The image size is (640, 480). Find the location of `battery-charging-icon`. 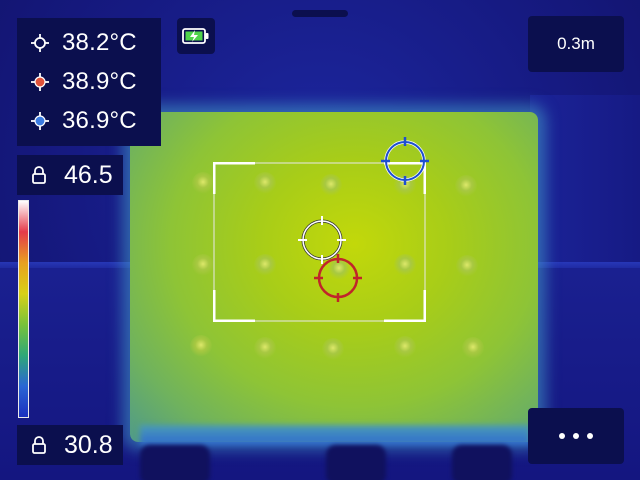

battery-charging-icon is located at coordinates (195, 36).